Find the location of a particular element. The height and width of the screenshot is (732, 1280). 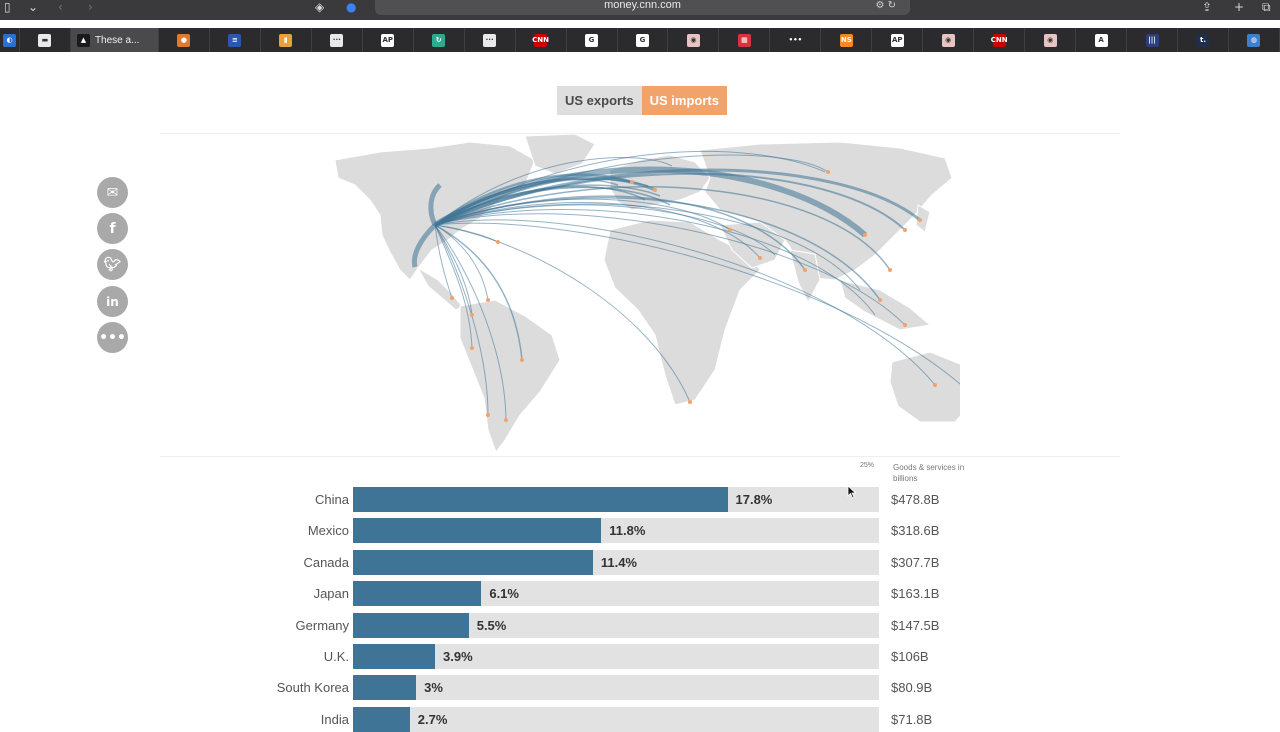

cnn-icon: CNN is located at coordinates (999, 40).